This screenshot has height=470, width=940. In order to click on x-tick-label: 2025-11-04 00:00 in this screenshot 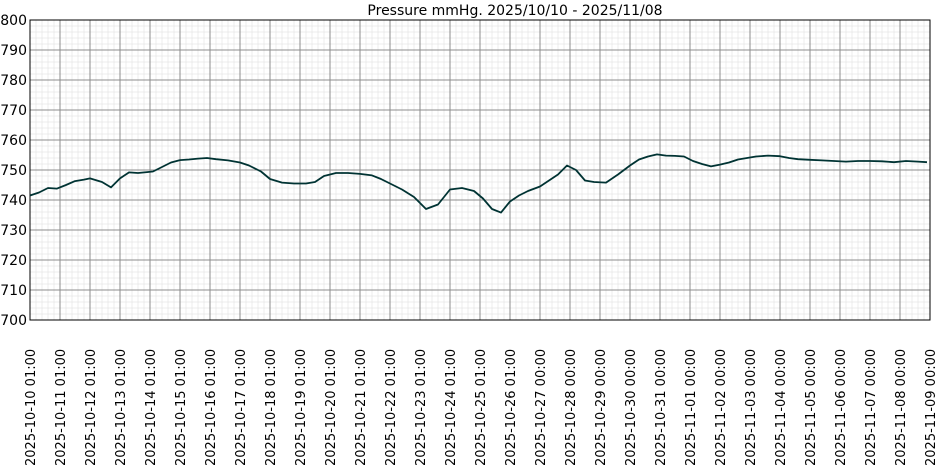, I will do `click(781, 407)`.